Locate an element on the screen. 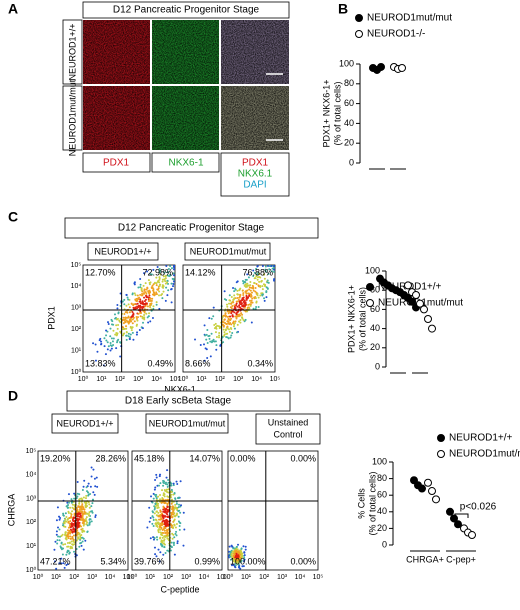 The height and width of the screenshot is (610, 520). panel-header: D12 Pancreatic Progenitor Stage is located at coordinates (186, 10).